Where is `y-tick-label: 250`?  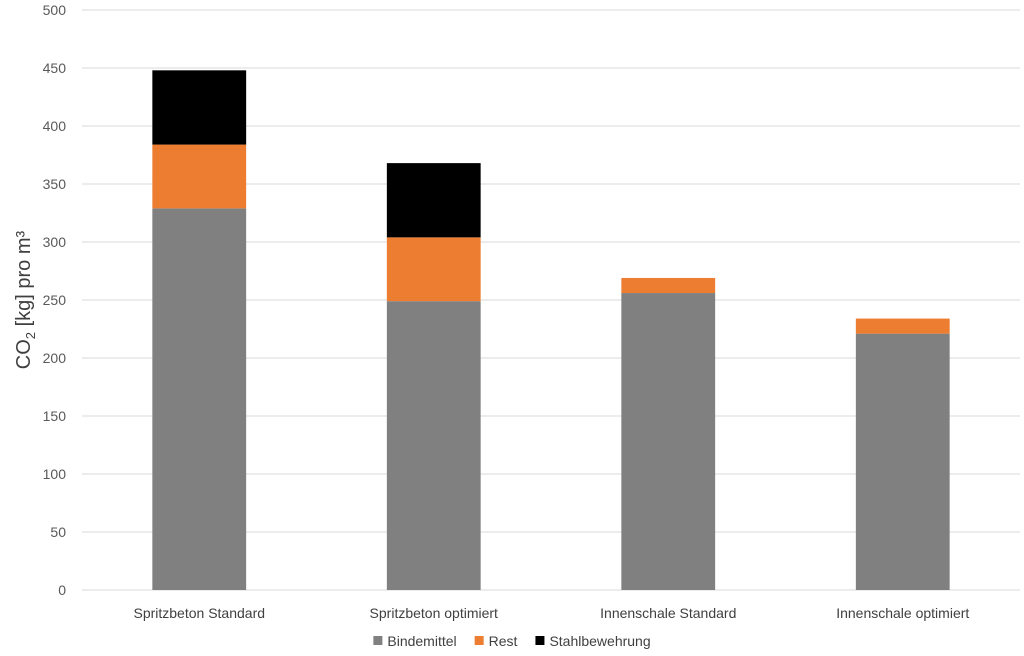
y-tick-label: 250 is located at coordinates (55, 300).